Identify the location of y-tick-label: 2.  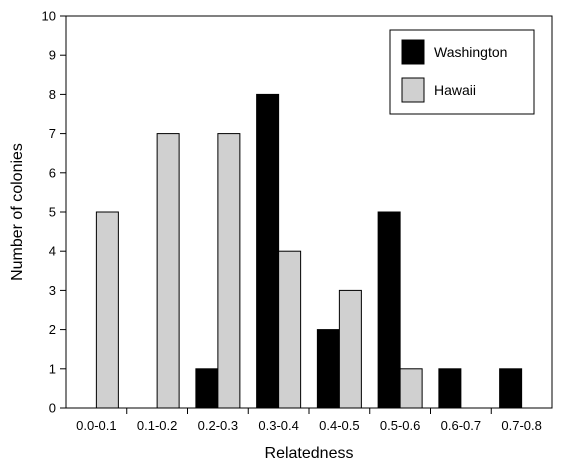
(52, 329).